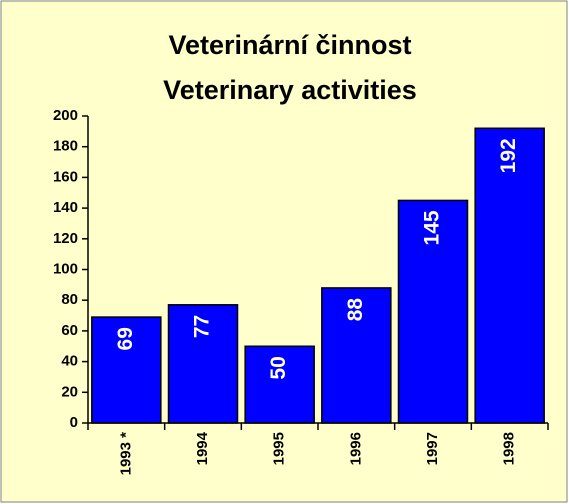 The height and width of the screenshot is (504, 569). I want to click on y-tick-label: 60, so click(69, 330).